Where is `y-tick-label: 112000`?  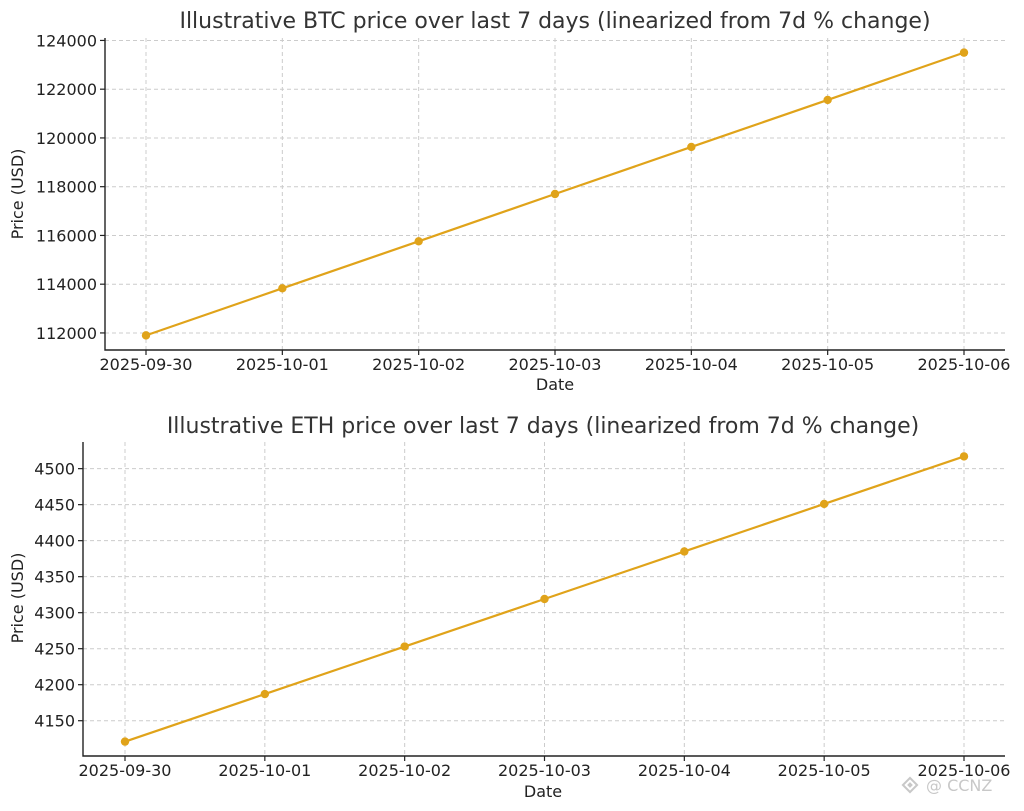 y-tick-label: 112000 is located at coordinates (66, 333).